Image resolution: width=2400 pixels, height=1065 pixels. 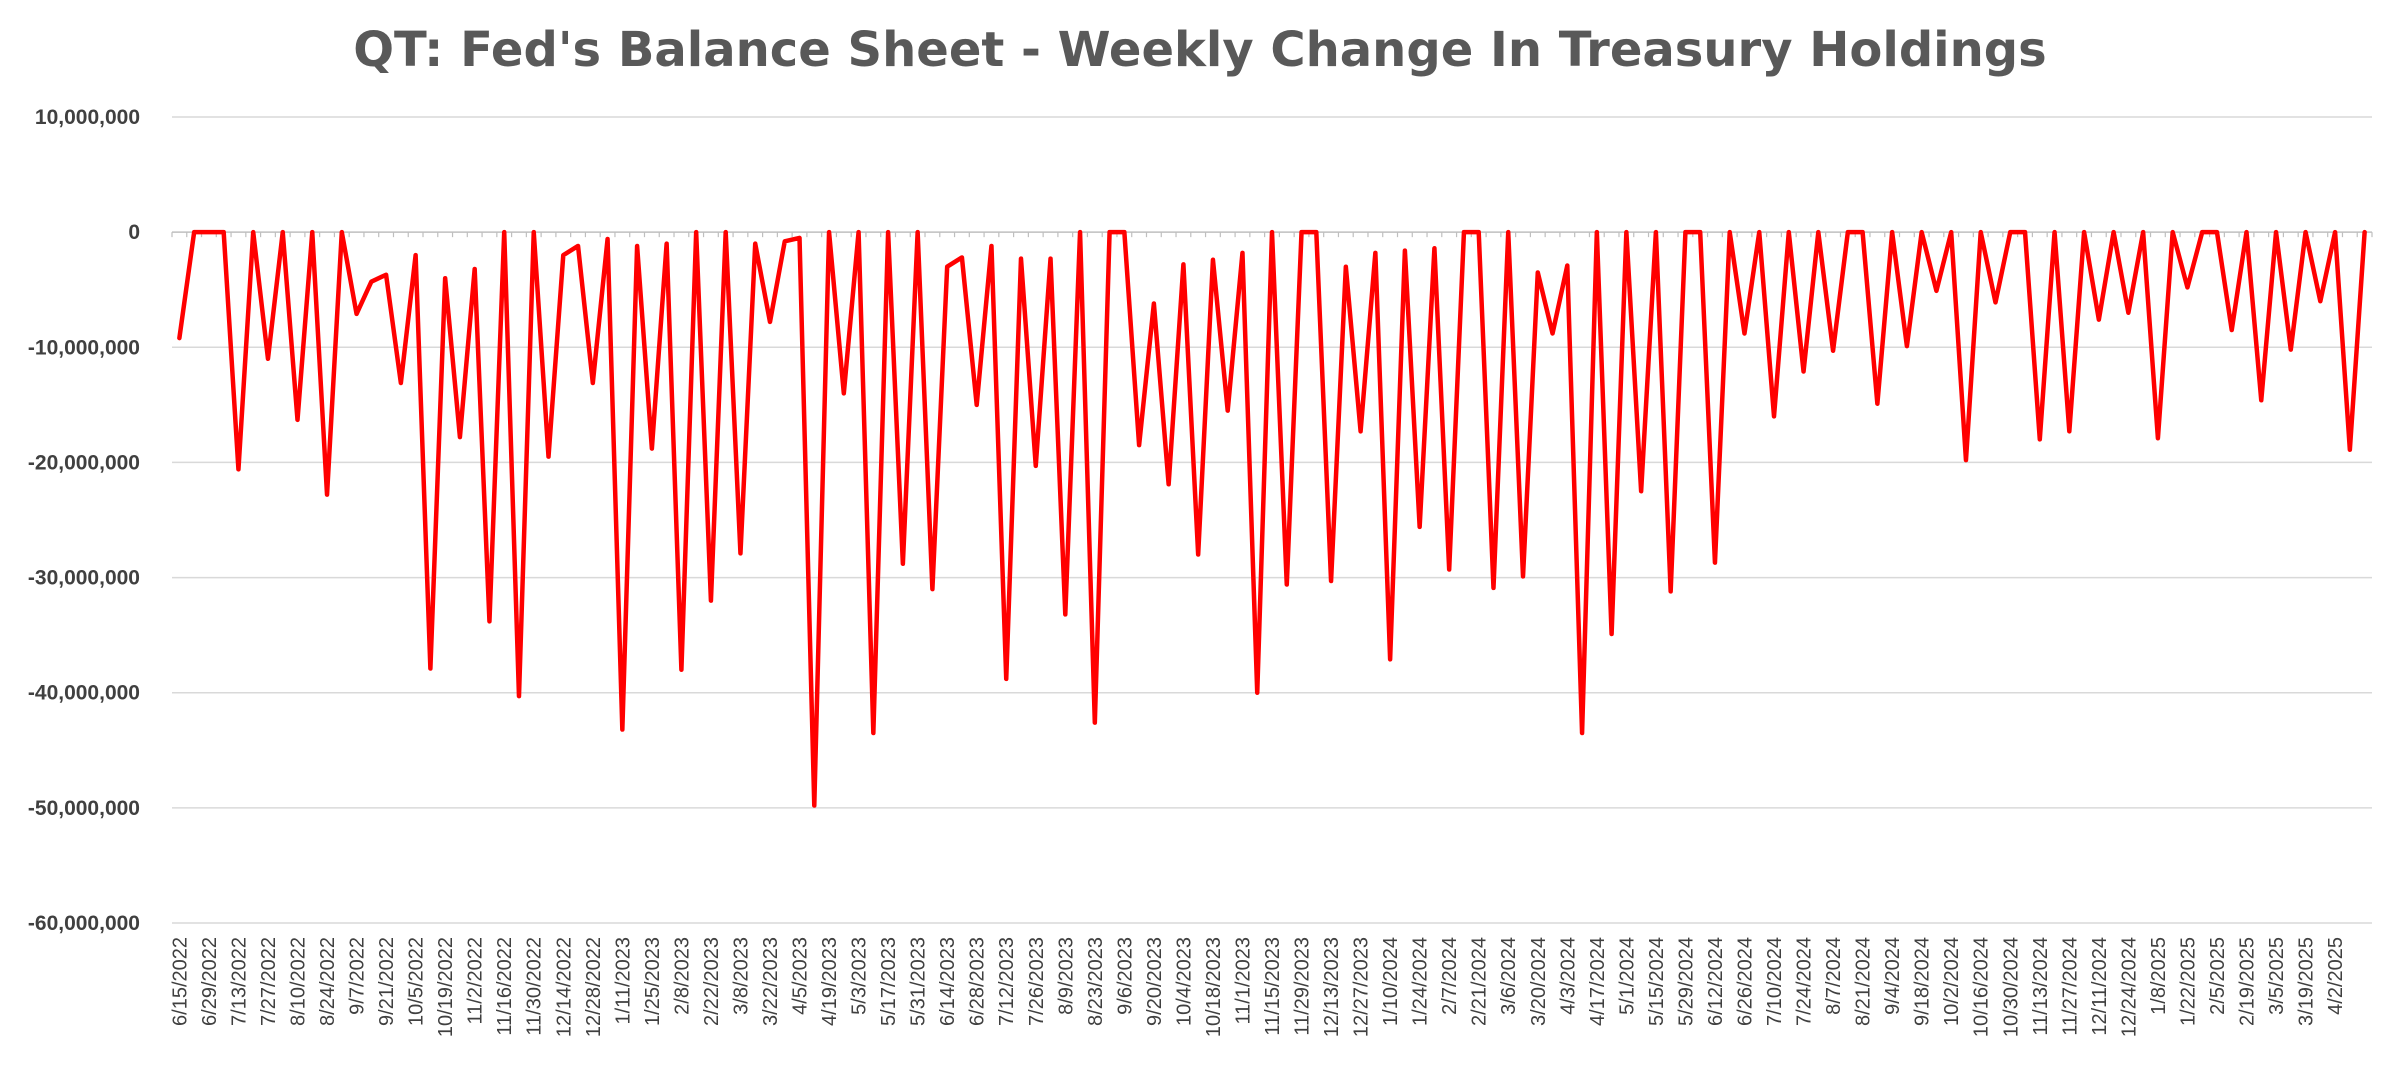 What do you see at coordinates (1125, 976) in the screenshot?
I see `x-tick-label: 9/6/2023` at bounding box center [1125, 976].